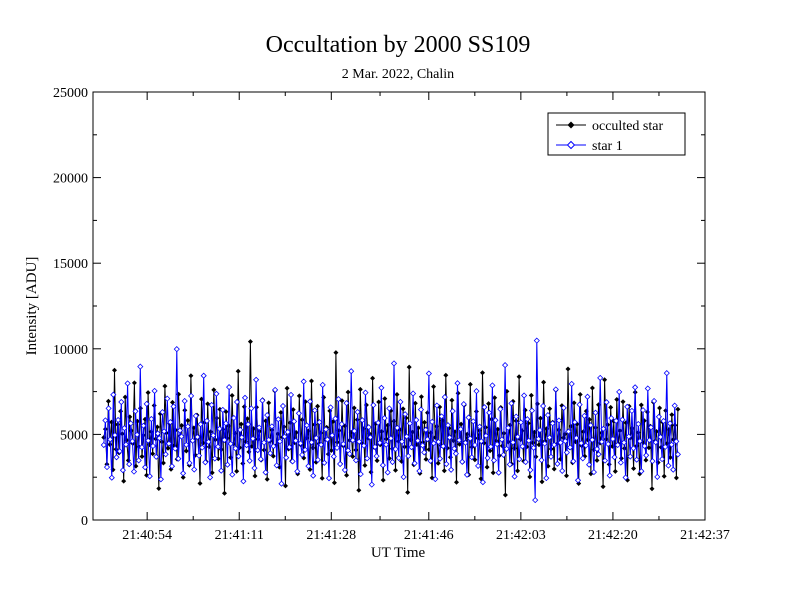 This screenshot has height=612, width=792. I want to click on x-tick-label: 21:41:46, so click(429, 535).